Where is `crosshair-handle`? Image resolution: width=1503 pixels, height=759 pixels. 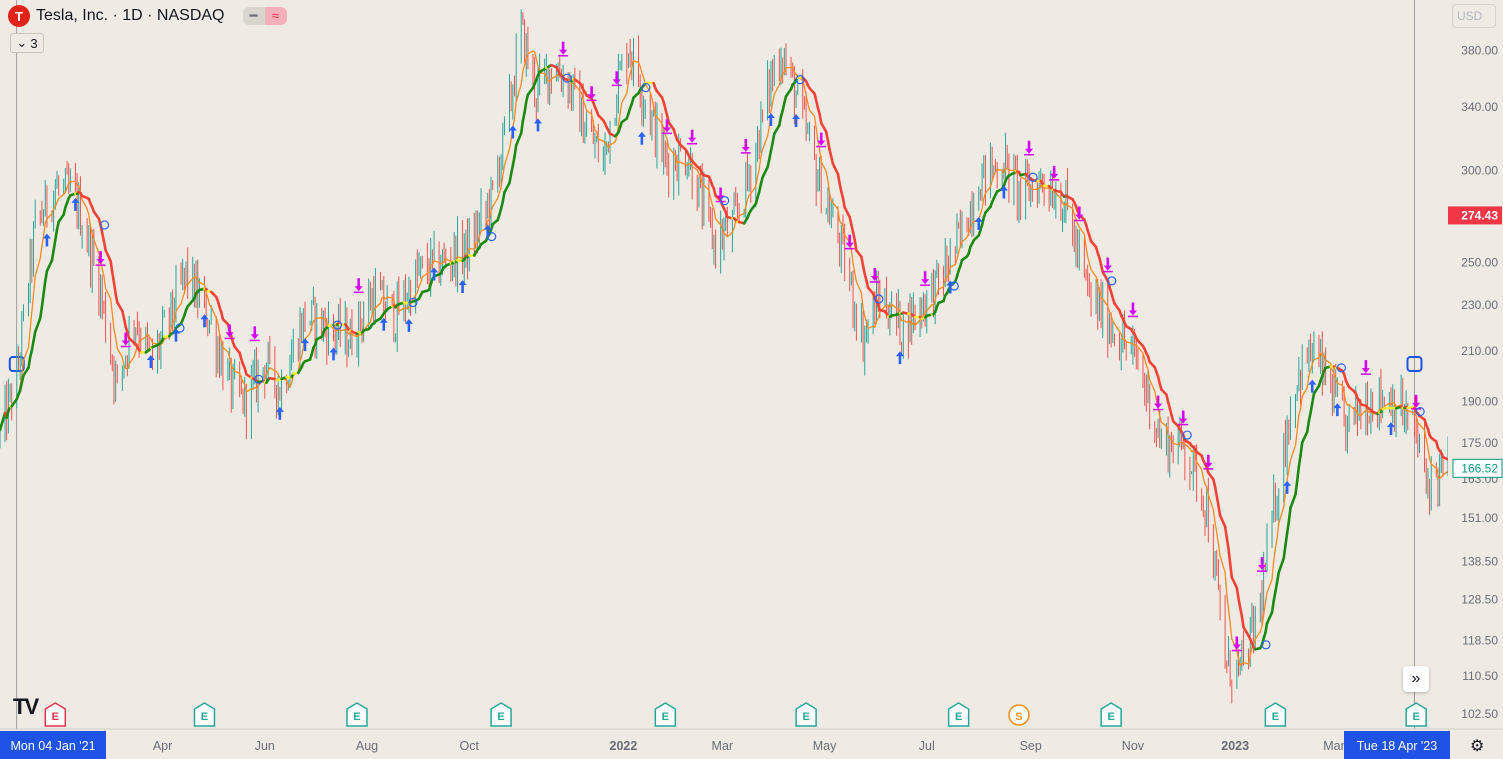
crosshair-handle is located at coordinates (1414, 364).